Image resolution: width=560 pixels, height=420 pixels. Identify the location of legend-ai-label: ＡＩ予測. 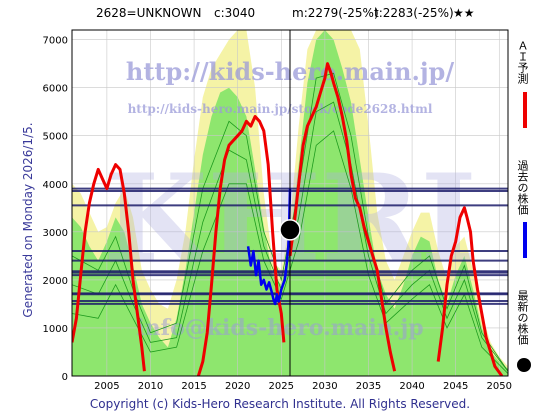
(522, 62).